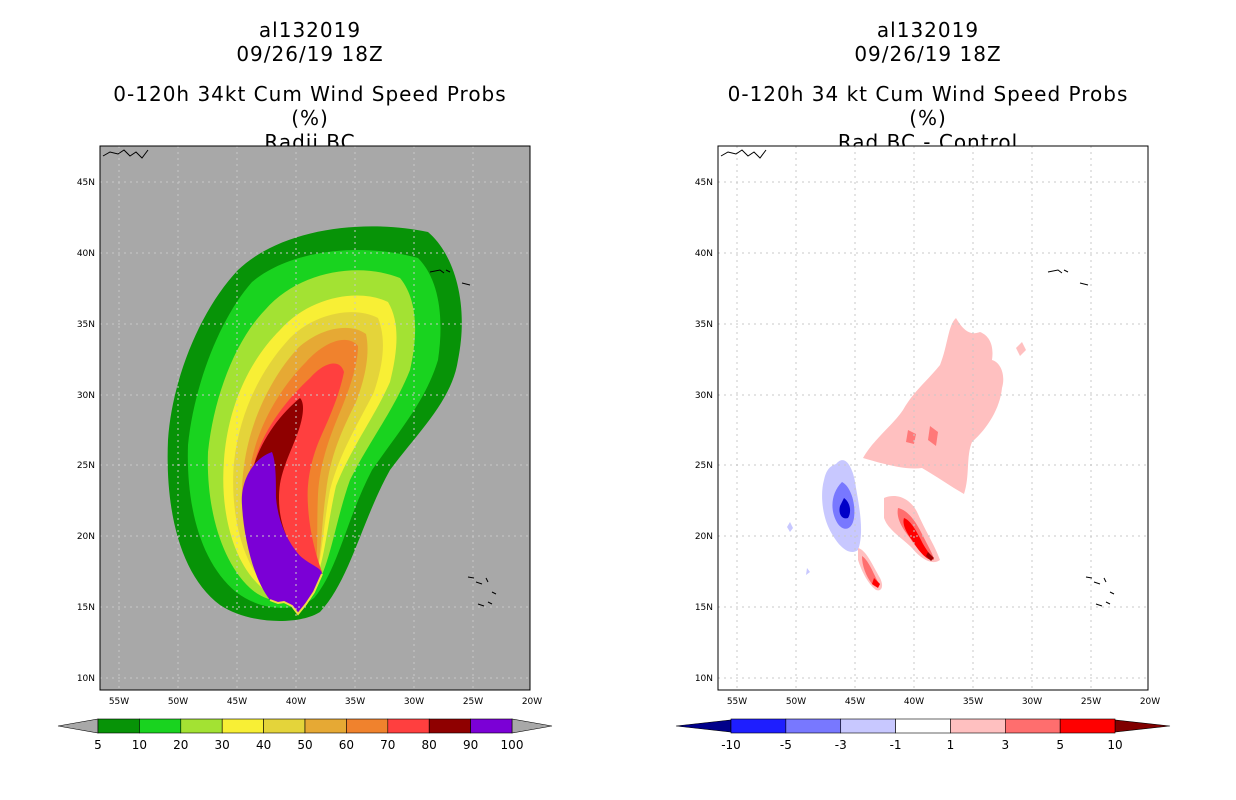 Image resolution: width=1236 pixels, height=800 pixels. What do you see at coordinates (387, 745) in the screenshot?
I see `colorbar-label: 70` at bounding box center [387, 745].